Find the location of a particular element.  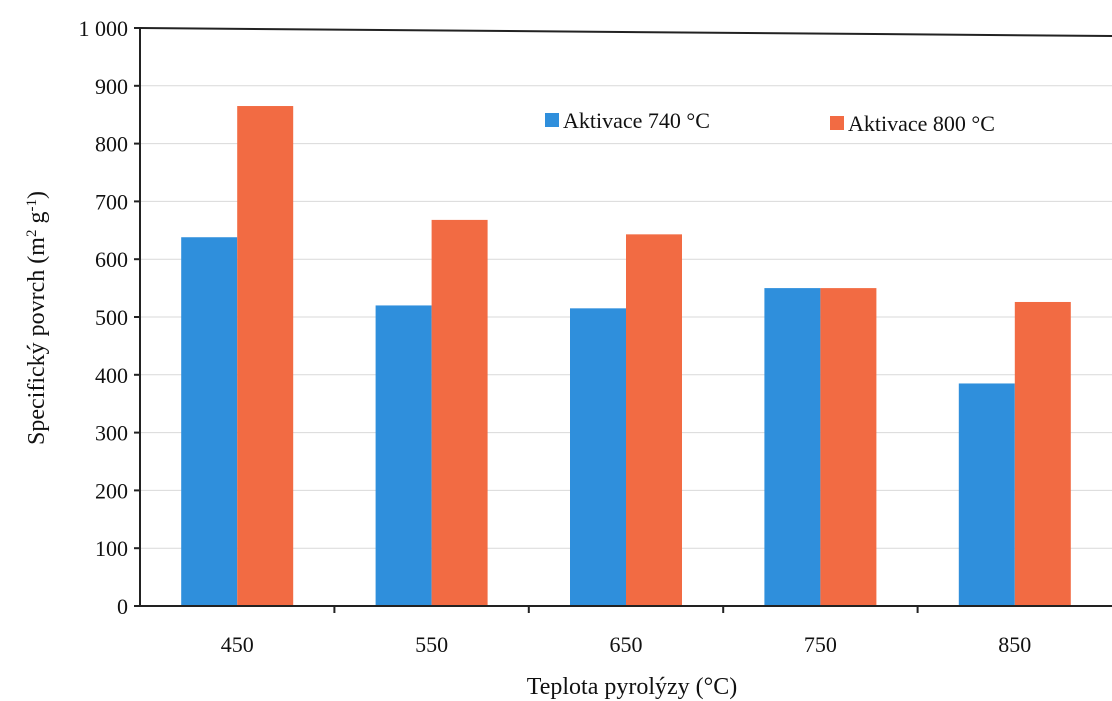

legend: Aktivace 740 °C Aktivace 800 °C is located at coordinates (770, 122).